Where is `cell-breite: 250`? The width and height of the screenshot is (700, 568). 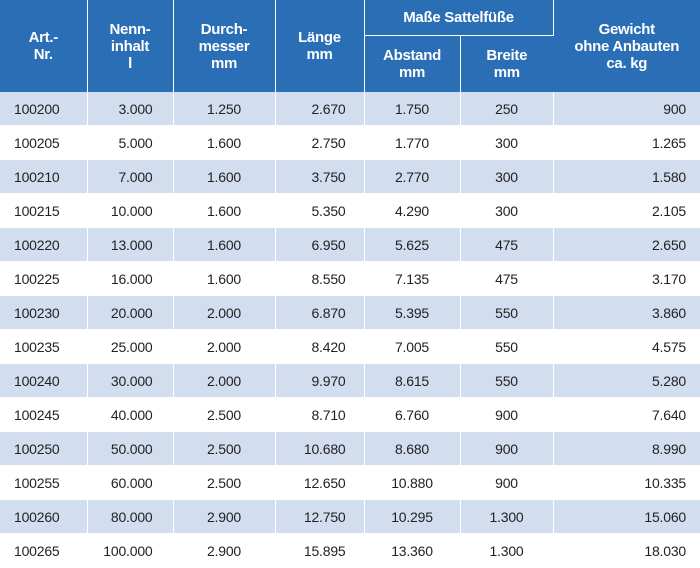
cell-breite: 250 is located at coordinates (507, 109).